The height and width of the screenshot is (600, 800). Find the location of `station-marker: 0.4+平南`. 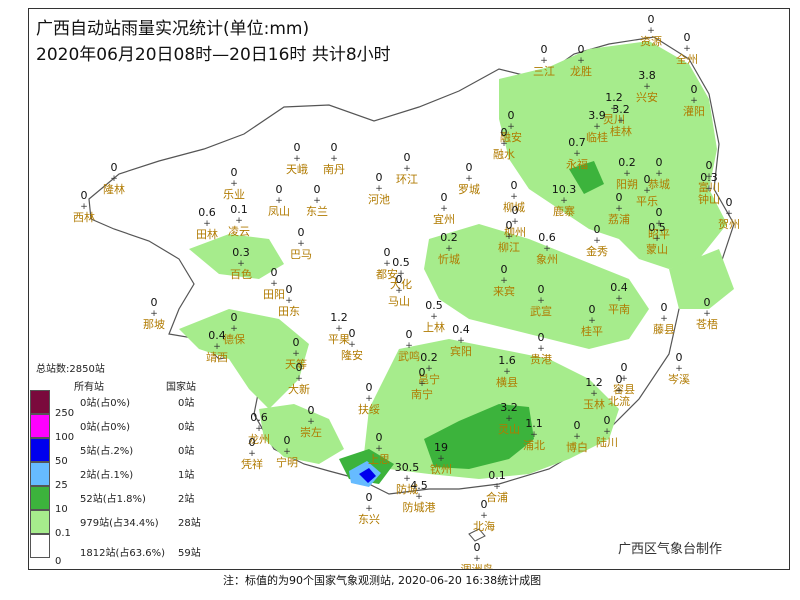

station-marker: 0.4+平南 is located at coordinates (619, 298).